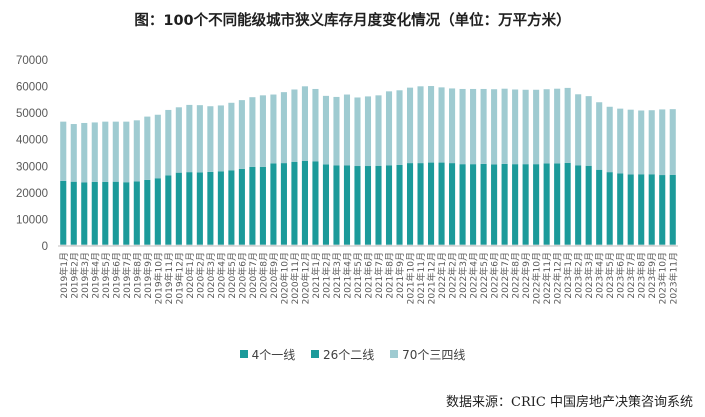  What do you see at coordinates (211, 275) in the screenshot?
I see `x-tick-label: 2020年3月` at bounding box center [211, 275].